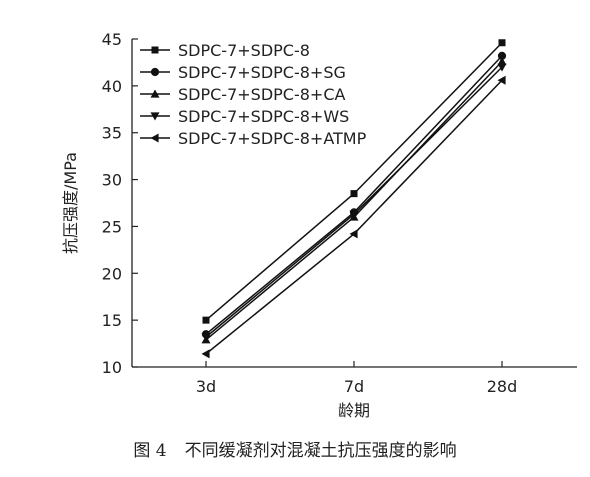  I want to click on y-tick-label: 30, so click(112, 180).